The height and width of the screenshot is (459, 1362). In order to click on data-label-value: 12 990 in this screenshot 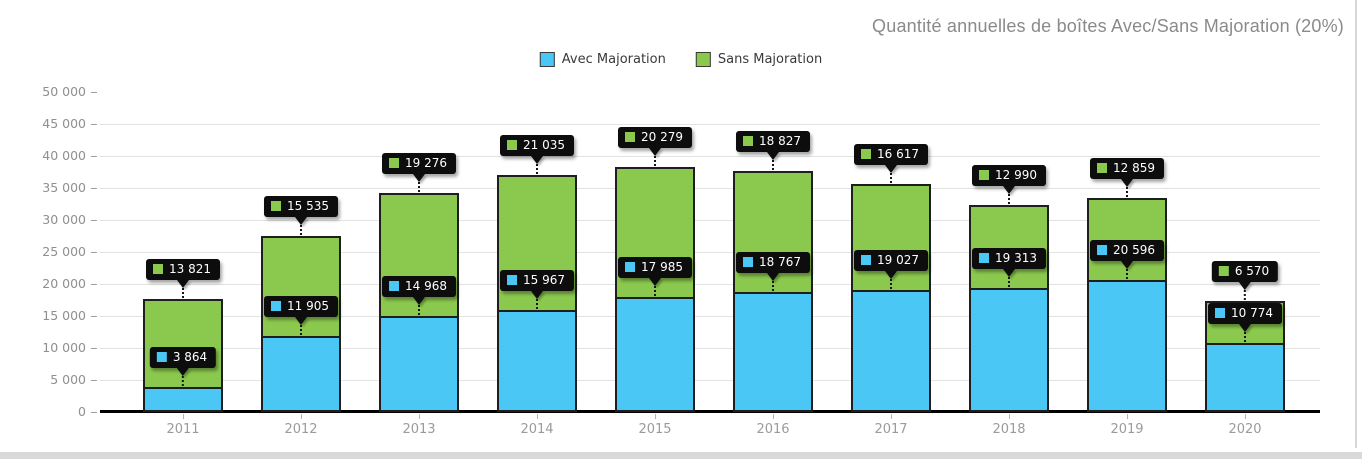, I will do `click(1016, 175)`.